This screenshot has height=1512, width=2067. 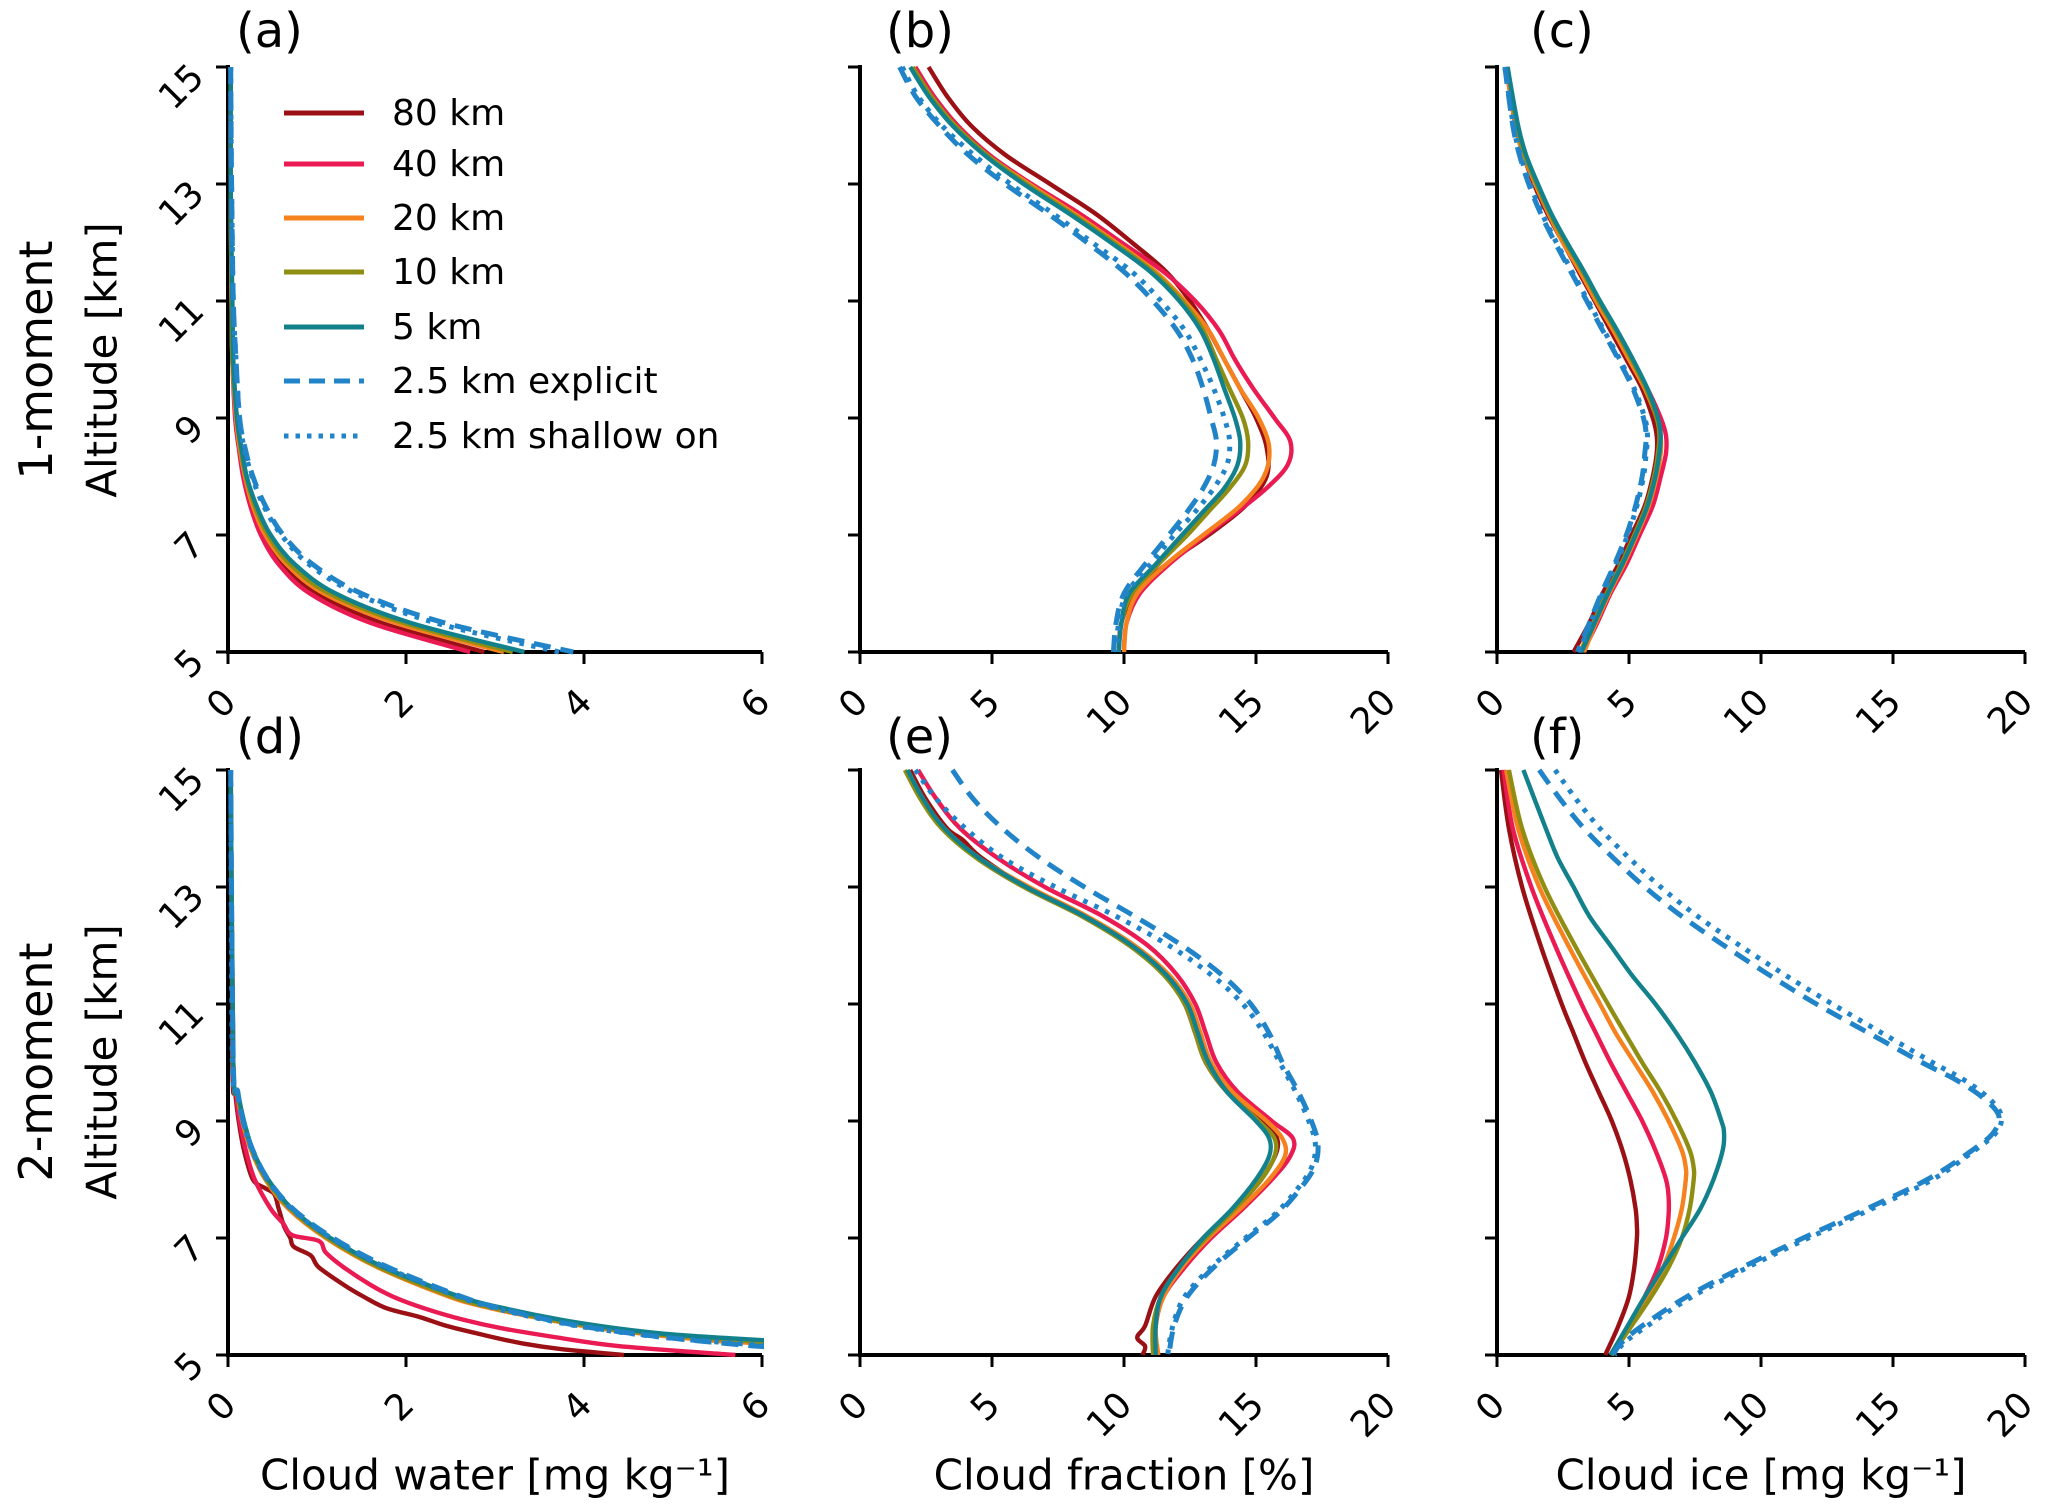 I want to click on panel-d: 5 7 9 11 13 15 0 2 4 6, so click(x=464, y=1094).